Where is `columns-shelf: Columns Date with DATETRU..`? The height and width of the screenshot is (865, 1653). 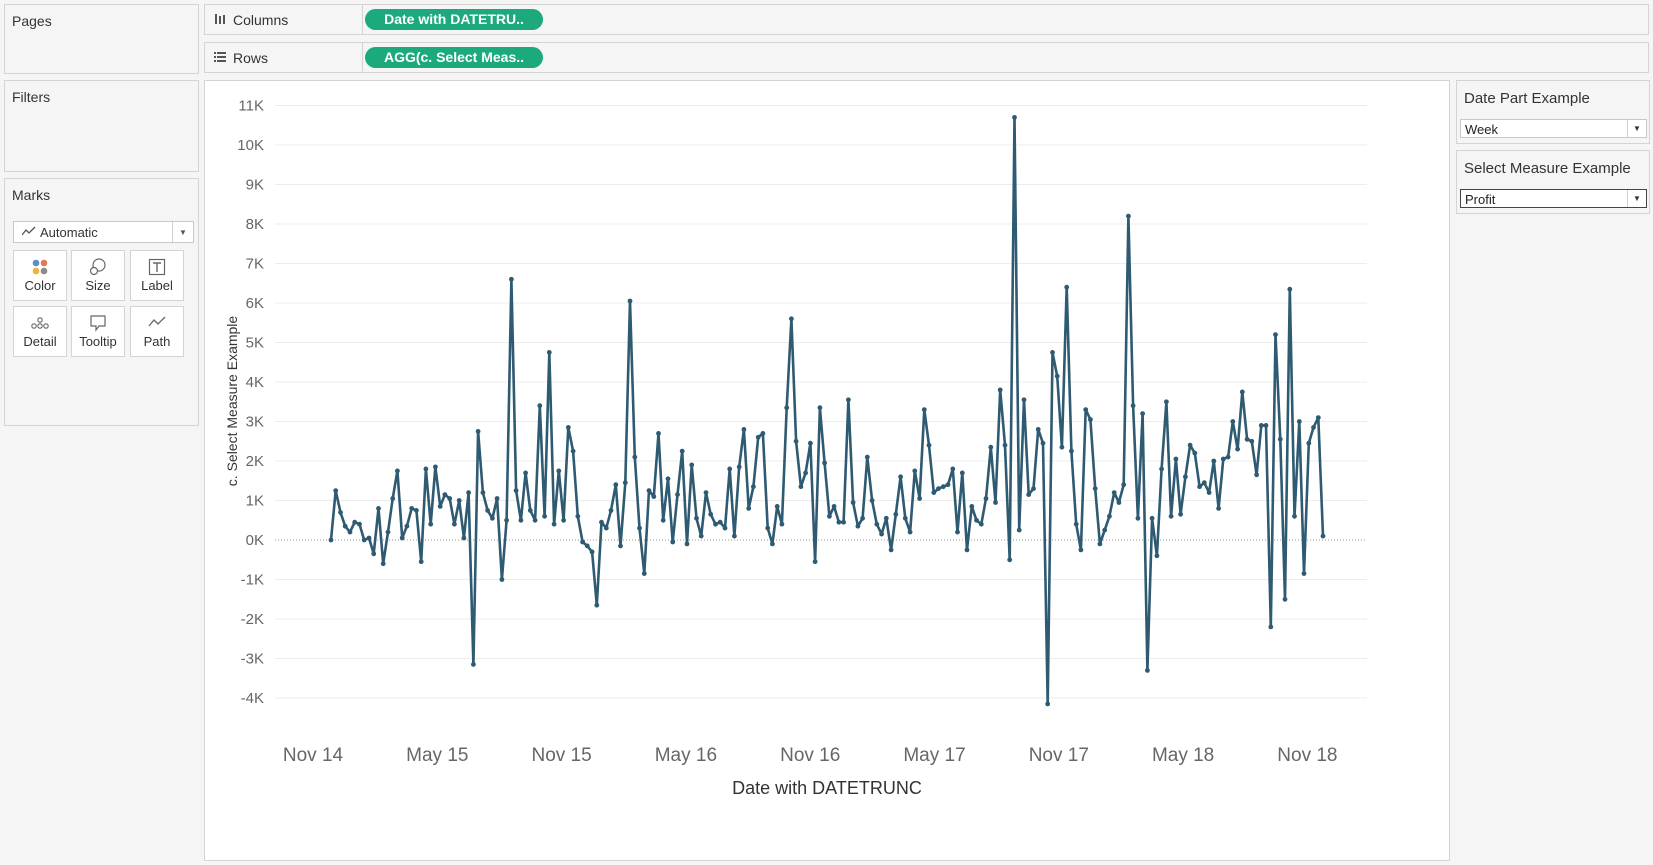 columns-shelf: Columns Date with DATETRU.. is located at coordinates (926, 19).